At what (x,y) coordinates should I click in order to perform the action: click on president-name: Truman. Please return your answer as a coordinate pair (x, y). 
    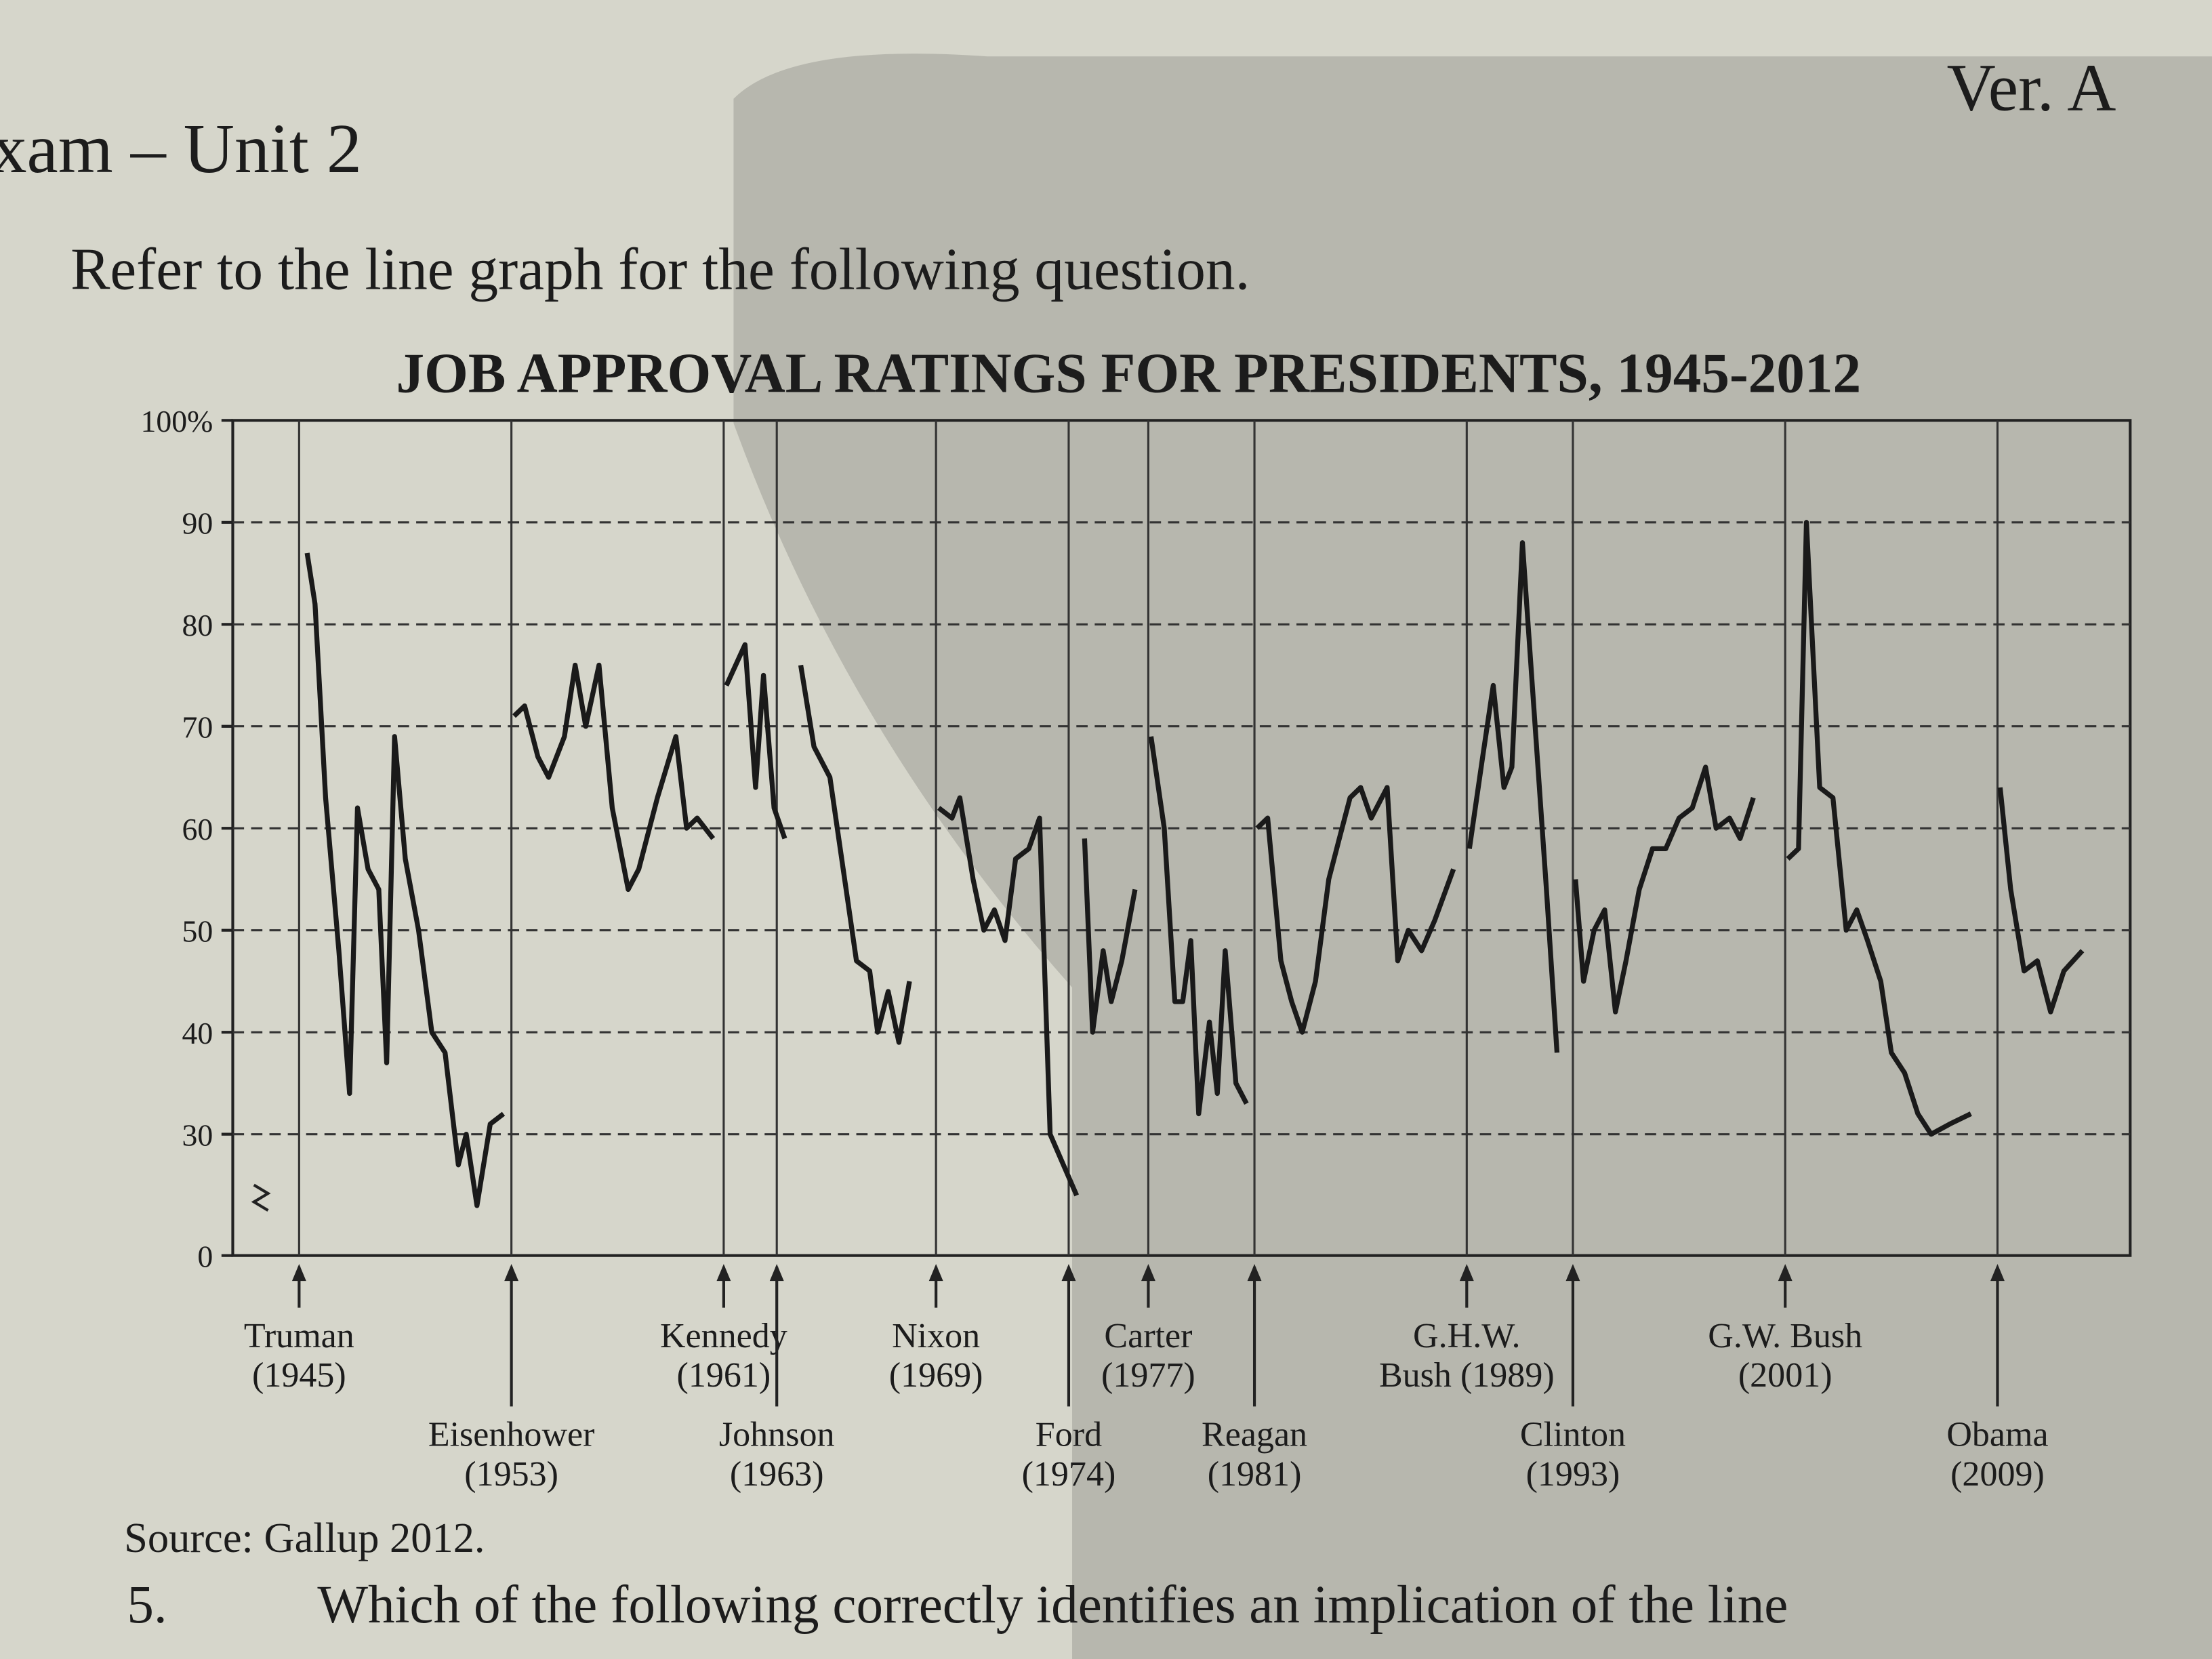
    Looking at the image, I should click on (299, 1336).